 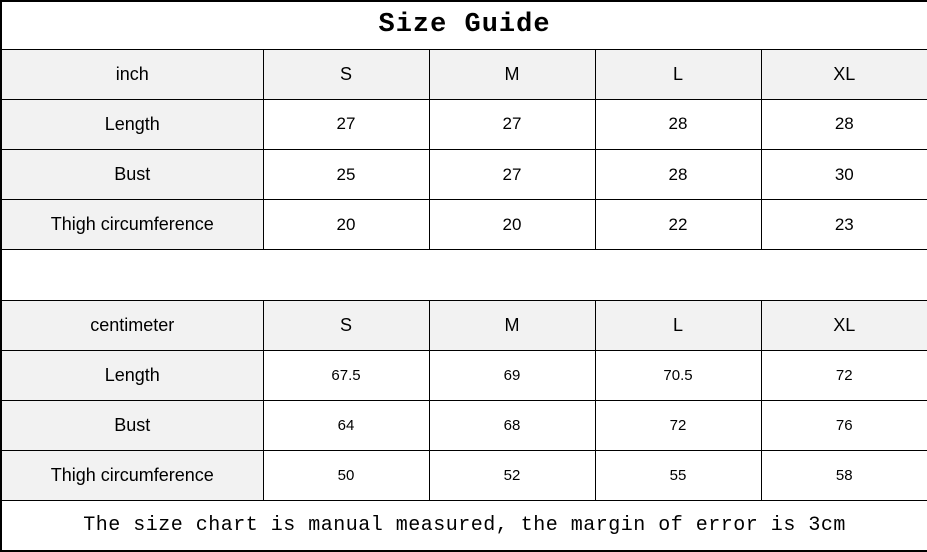 What do you see at coordinates (346, 476) in the screenshot?
I see `size-value-cell: 50` at bounding box center [346, 476].